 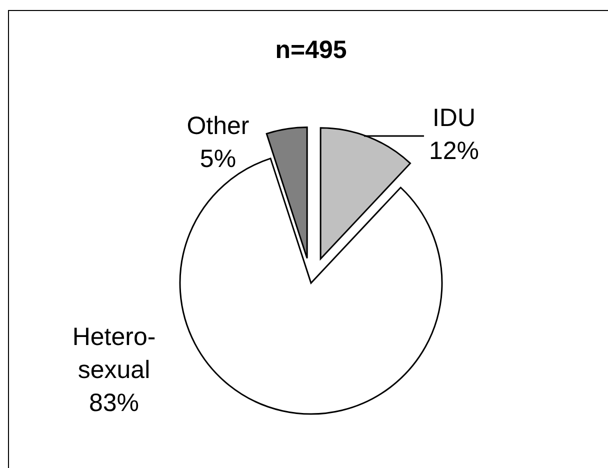 I want to click on data-label: 5%, so click(x=218, y=159).